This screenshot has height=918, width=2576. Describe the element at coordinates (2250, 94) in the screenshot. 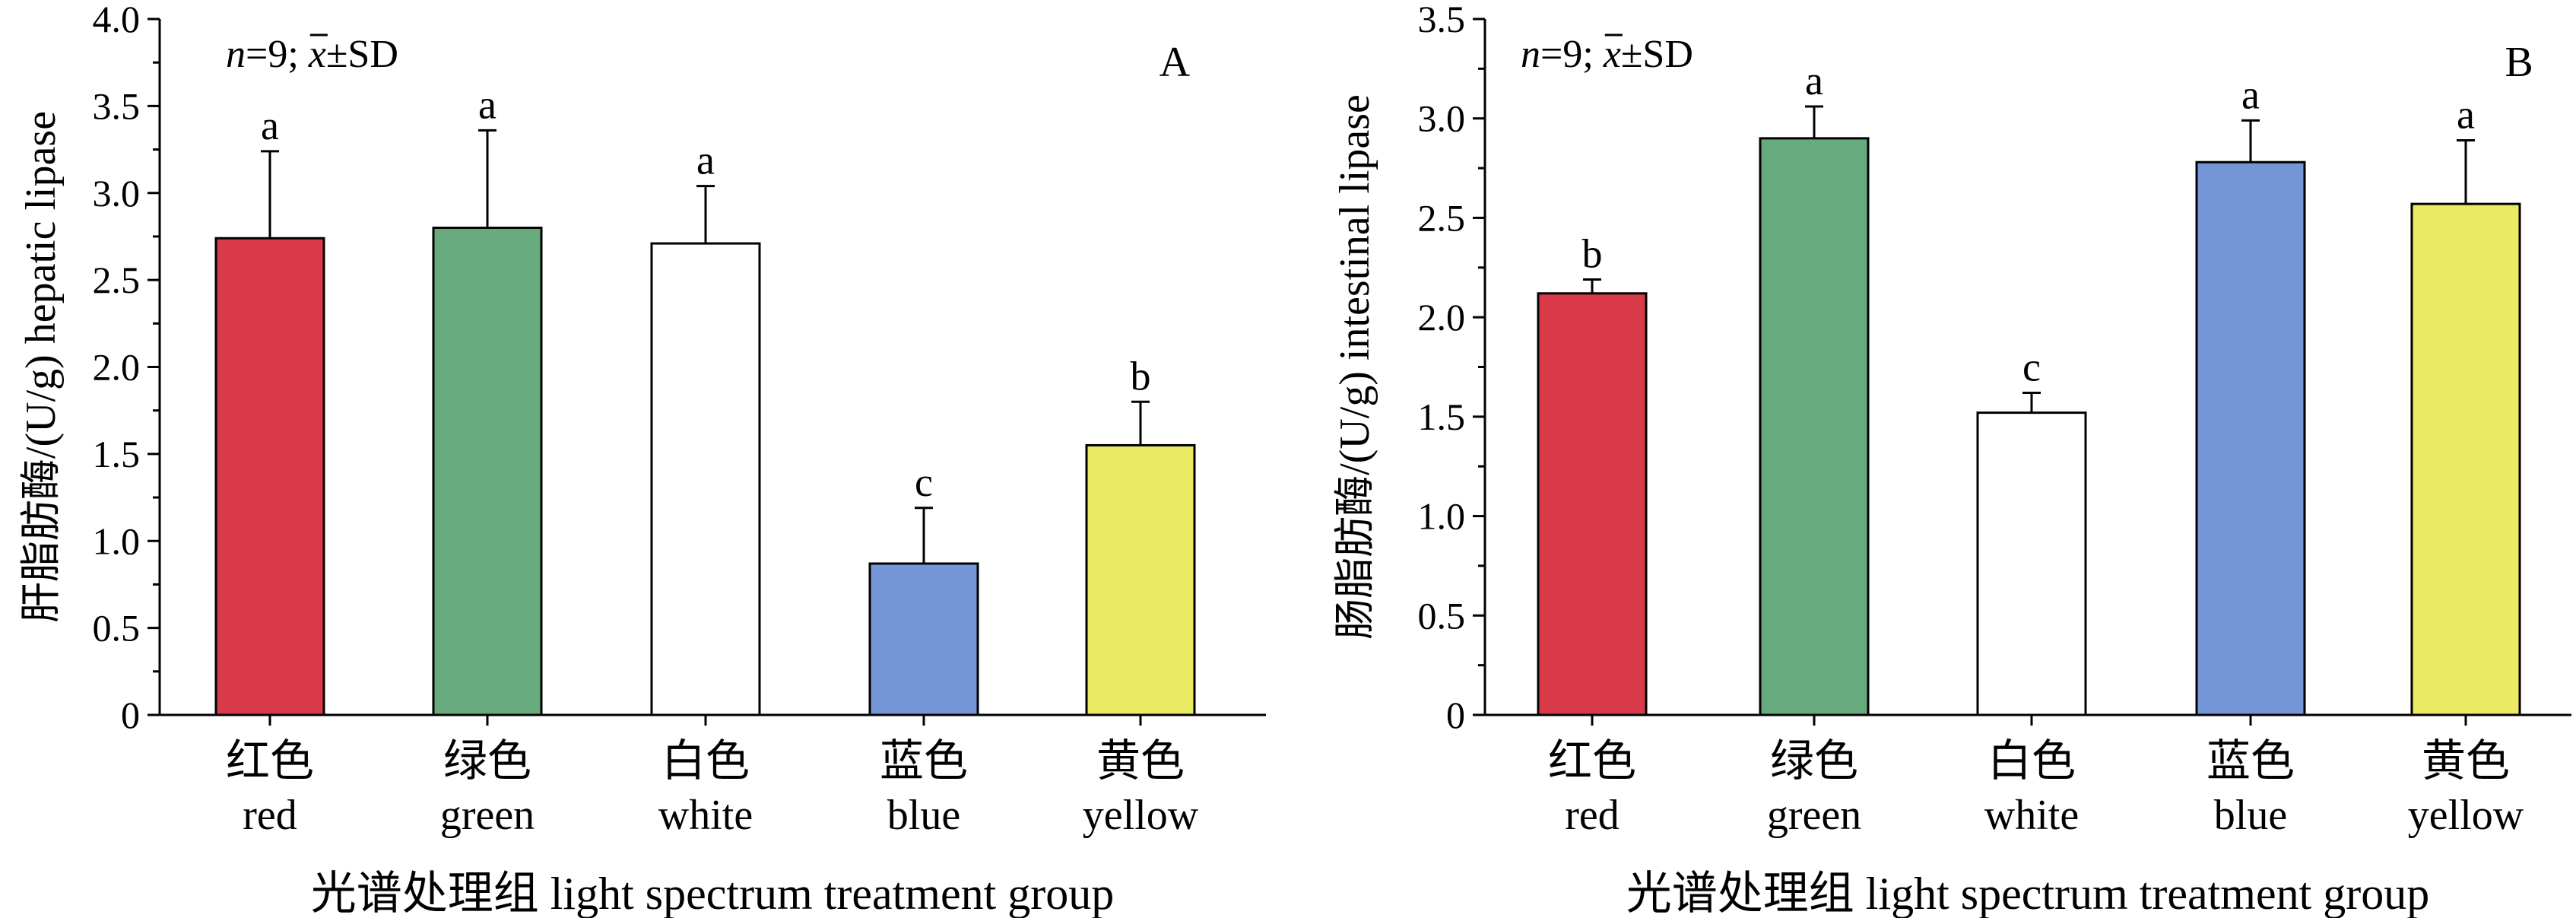

I see `significance-letter-blue: a` at that location.